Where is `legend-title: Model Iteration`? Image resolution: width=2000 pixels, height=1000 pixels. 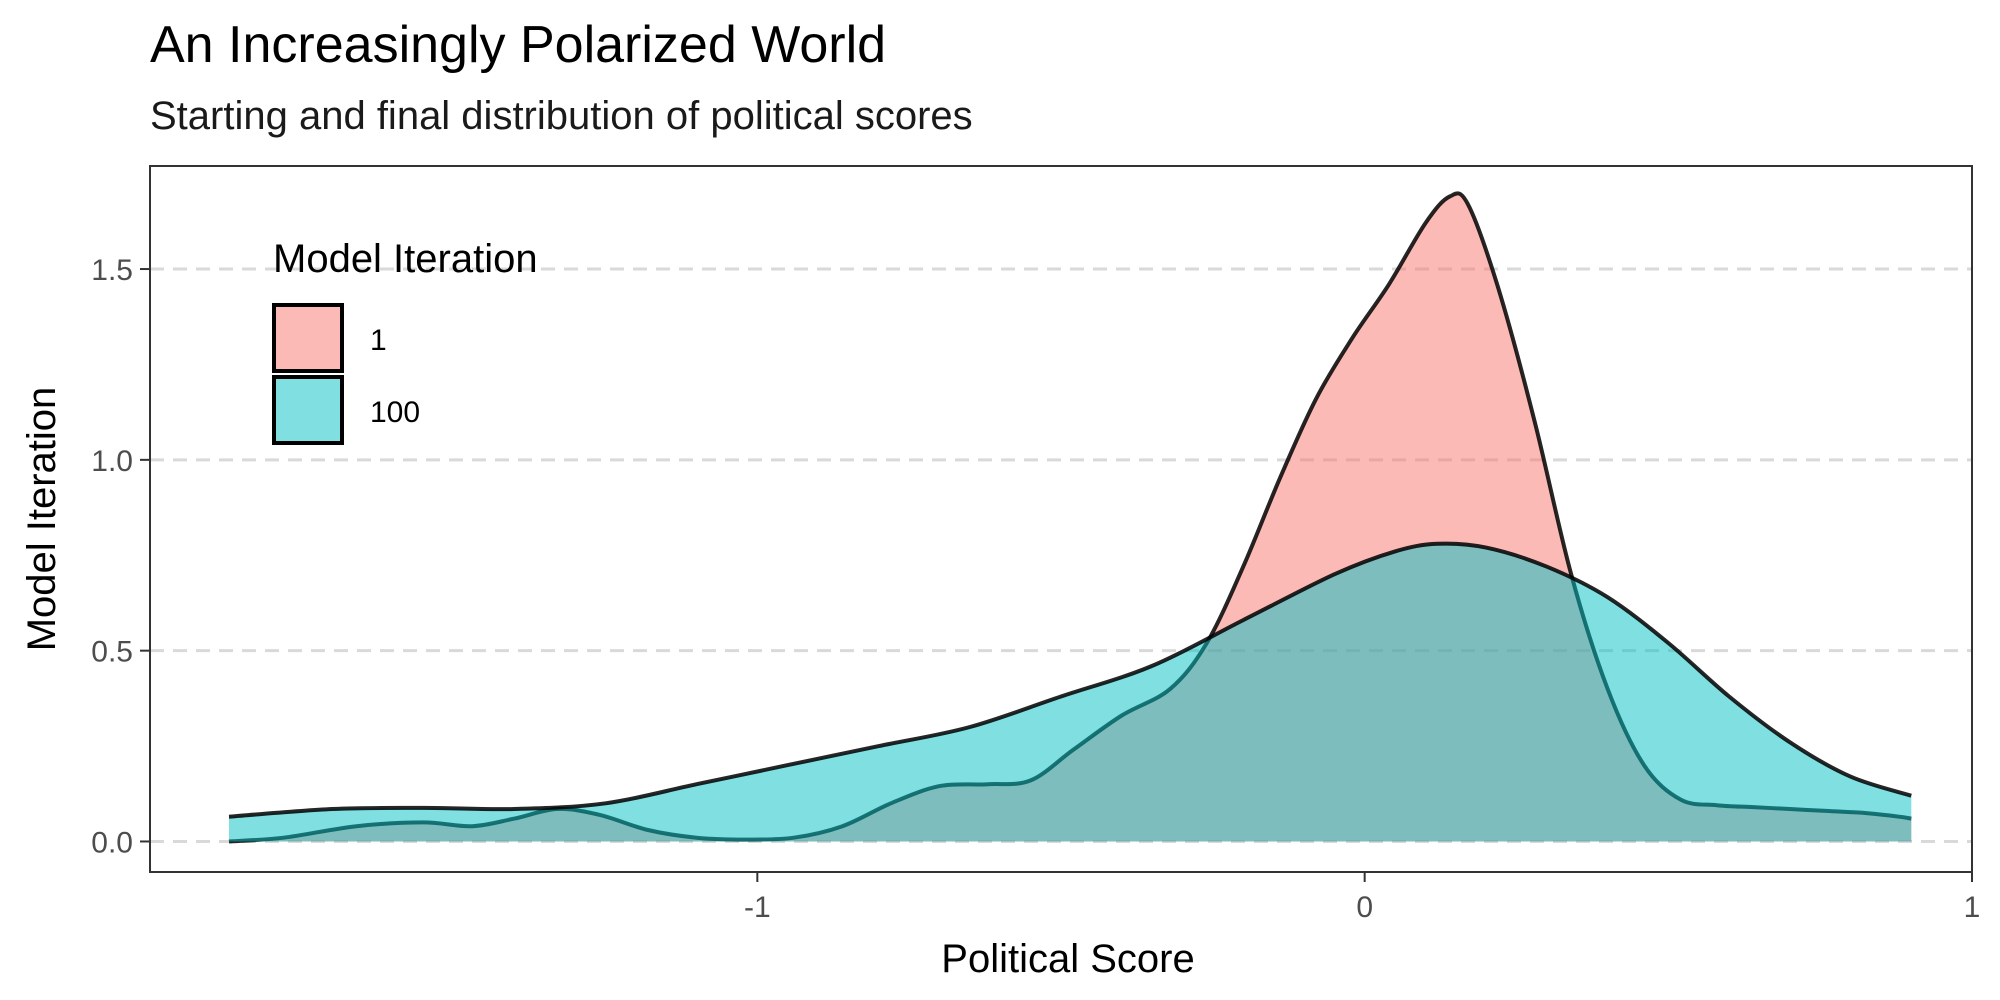 legend-title: Model Iteration is located at coordinates (405, 259).